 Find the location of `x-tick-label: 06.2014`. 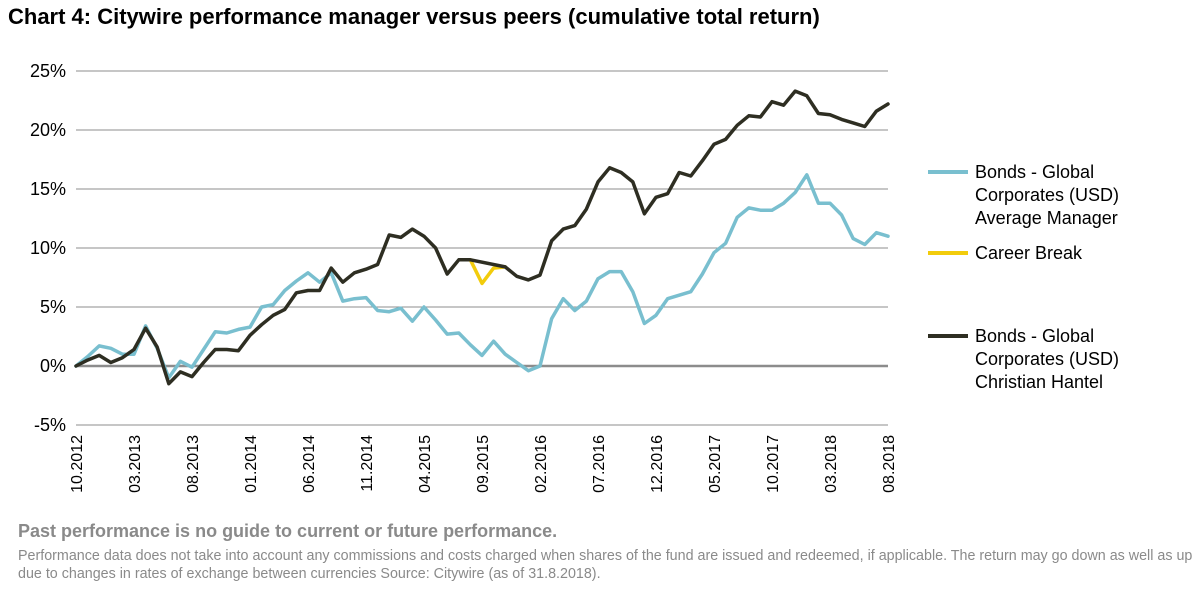

x-tick-label: 06.2014 is located at coordinates (309, 464).